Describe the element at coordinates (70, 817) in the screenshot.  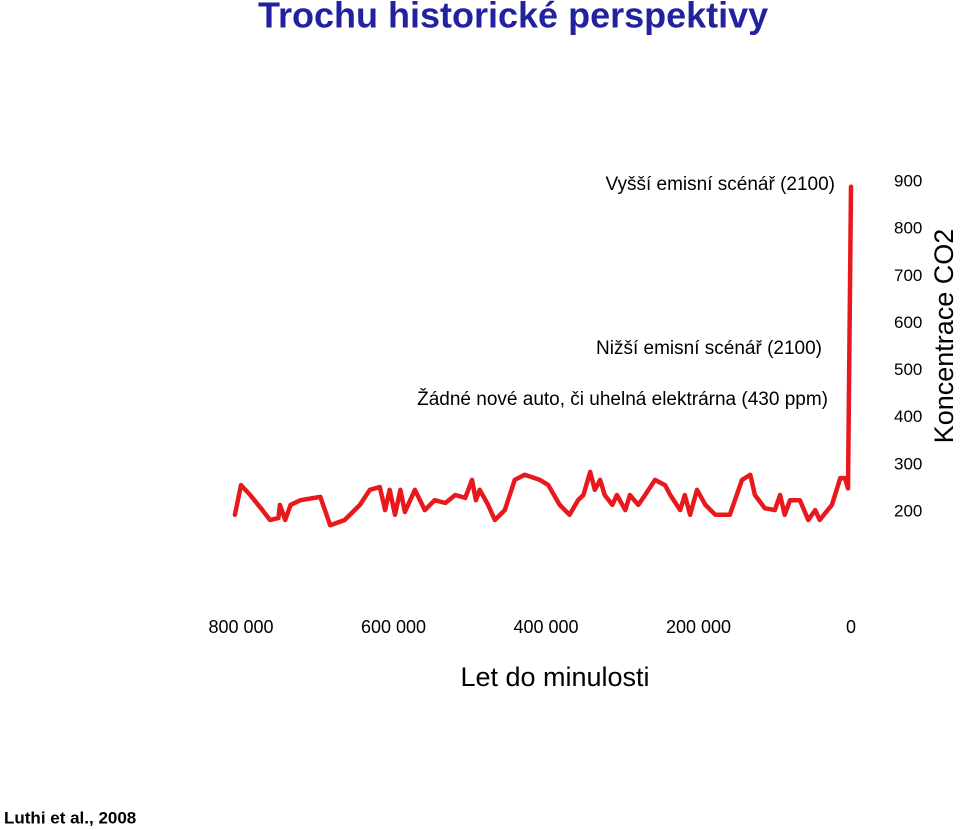
I see `source: Luthi et al., 2008` at that location.